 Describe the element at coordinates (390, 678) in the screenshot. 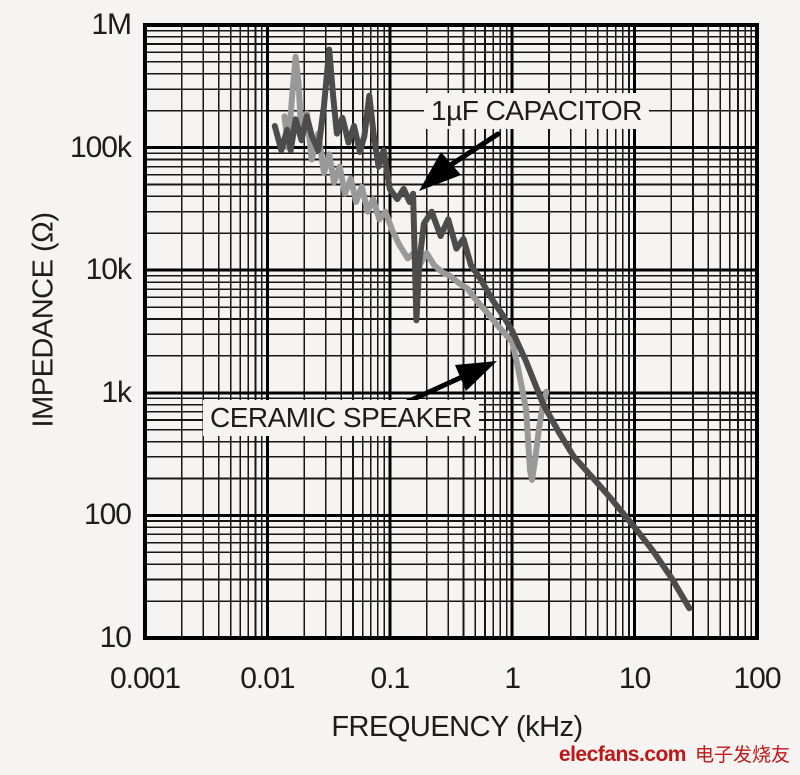

I see `x-tick-label: 0.1` at that location.